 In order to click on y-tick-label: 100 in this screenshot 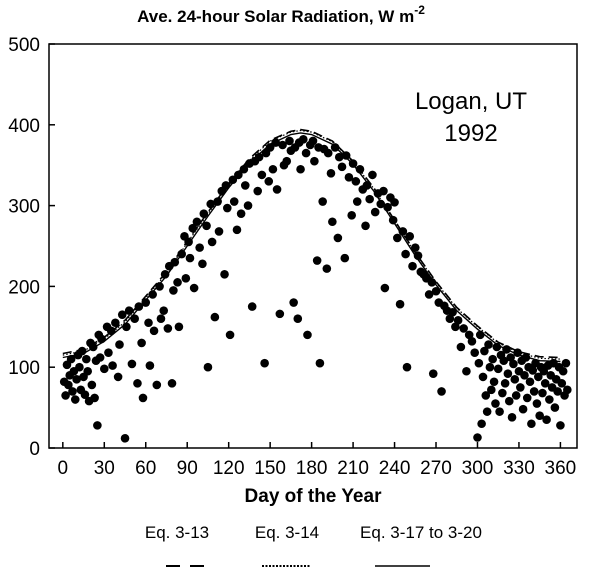, I will do `click(24, 368)`.